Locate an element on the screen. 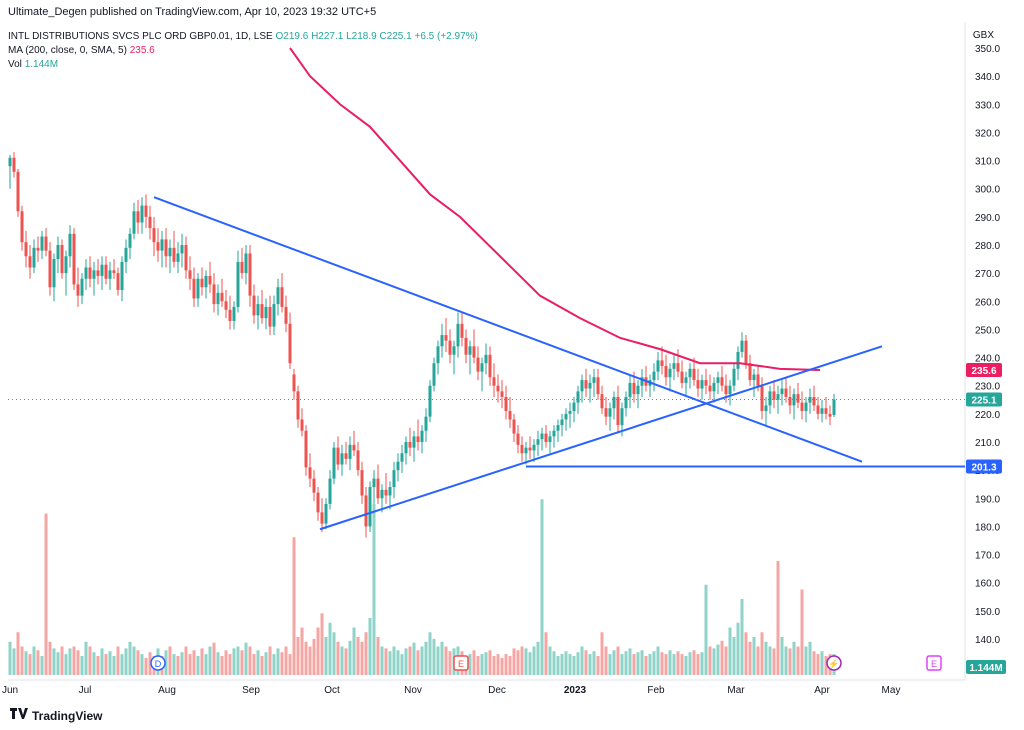  time-tick-label: May is located at coordinates (891, 690).